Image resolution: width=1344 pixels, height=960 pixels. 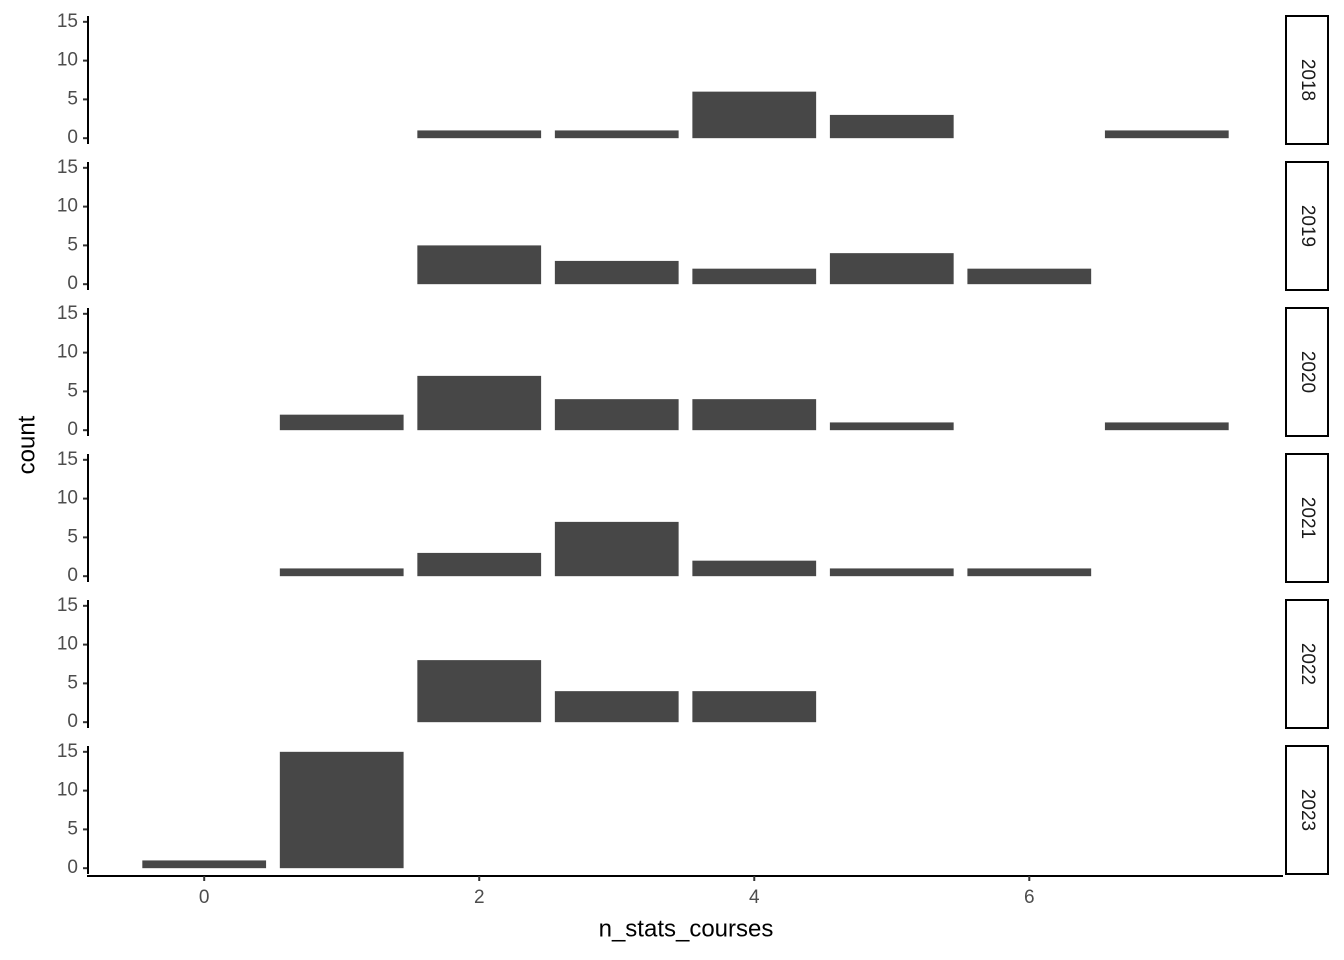 I want to click on x-tick-label: 0, so click(x=204, y=897).